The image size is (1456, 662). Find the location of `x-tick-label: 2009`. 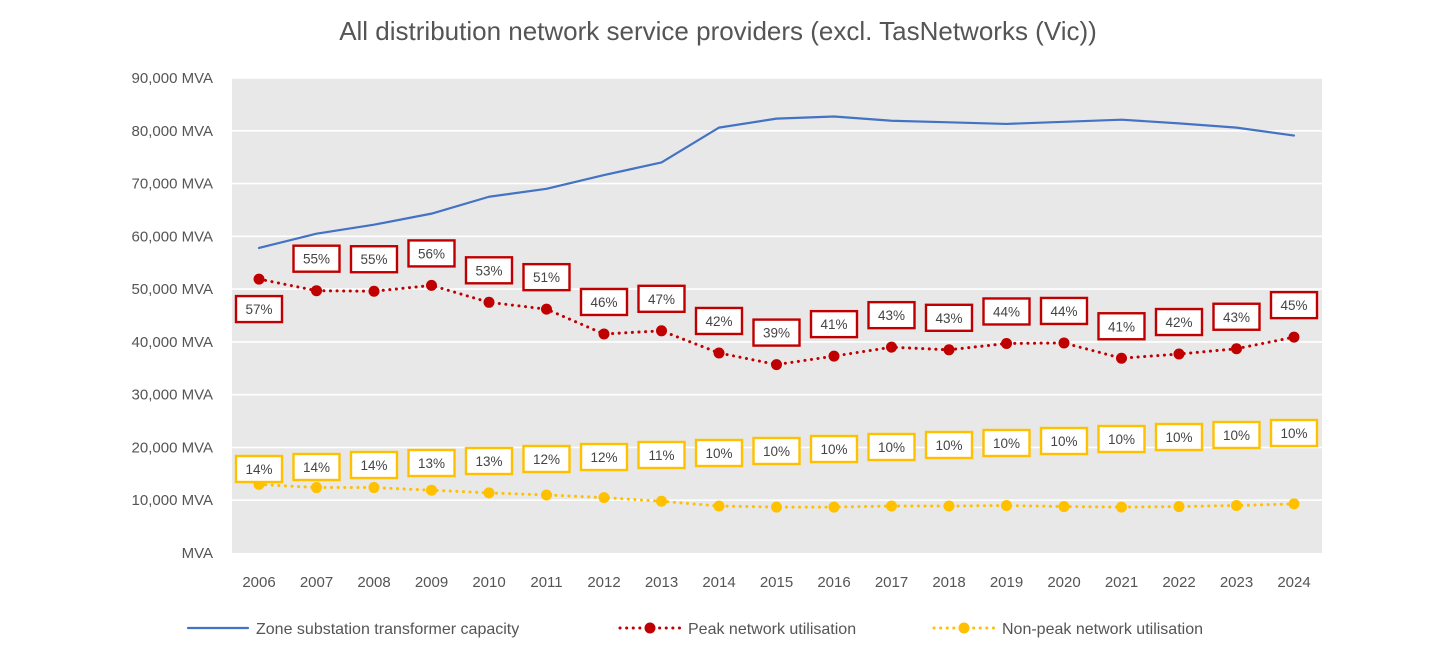

x-tick-label: 2009 is located at coordinates (431, 582).